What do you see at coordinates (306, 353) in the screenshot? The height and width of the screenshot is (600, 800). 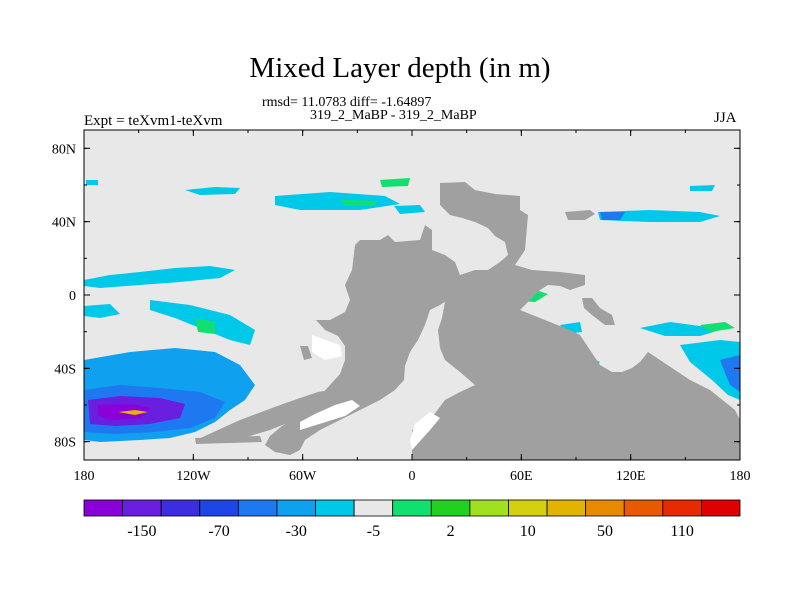 I see `land-island-small` at bounding box center [306, 353].